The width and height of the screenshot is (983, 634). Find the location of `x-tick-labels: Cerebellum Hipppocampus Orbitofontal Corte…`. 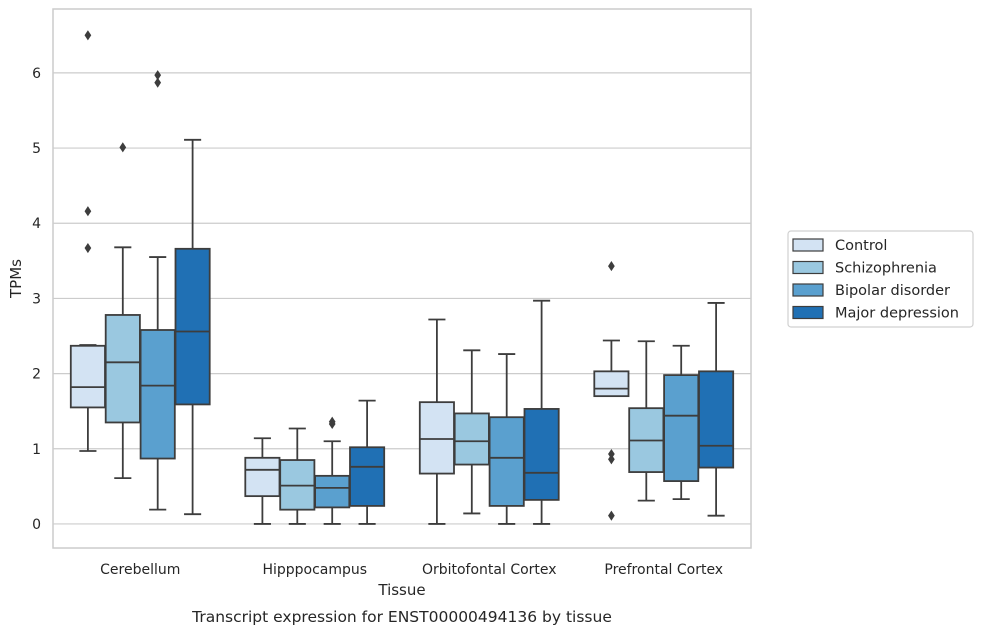

x-tick-labels: Cerebellum Hipppocampus Orbitofontal Corte… is located at coordinates (411, 570).